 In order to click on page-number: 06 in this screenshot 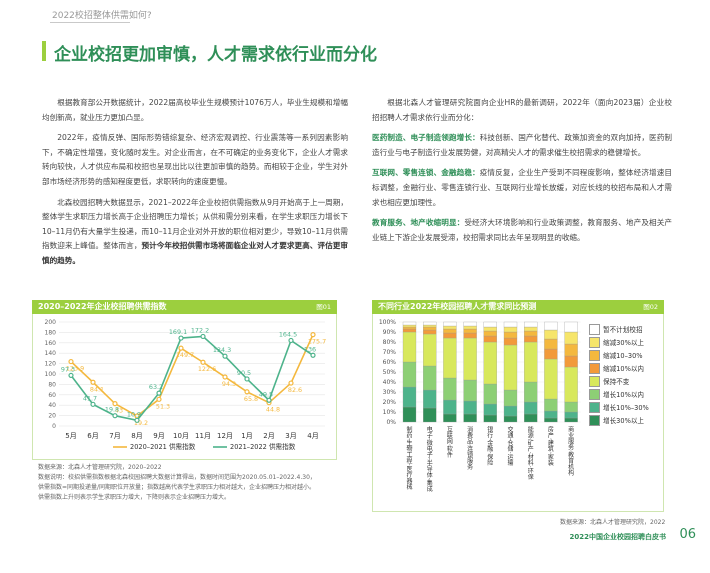, I will do `click(687, 534)`.